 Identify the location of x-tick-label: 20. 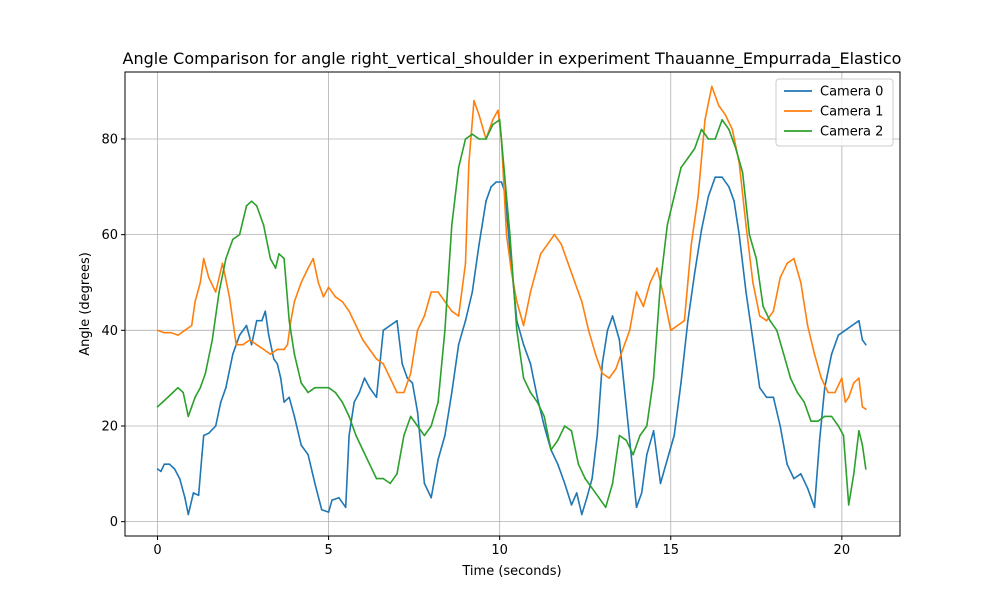
(842, 550).